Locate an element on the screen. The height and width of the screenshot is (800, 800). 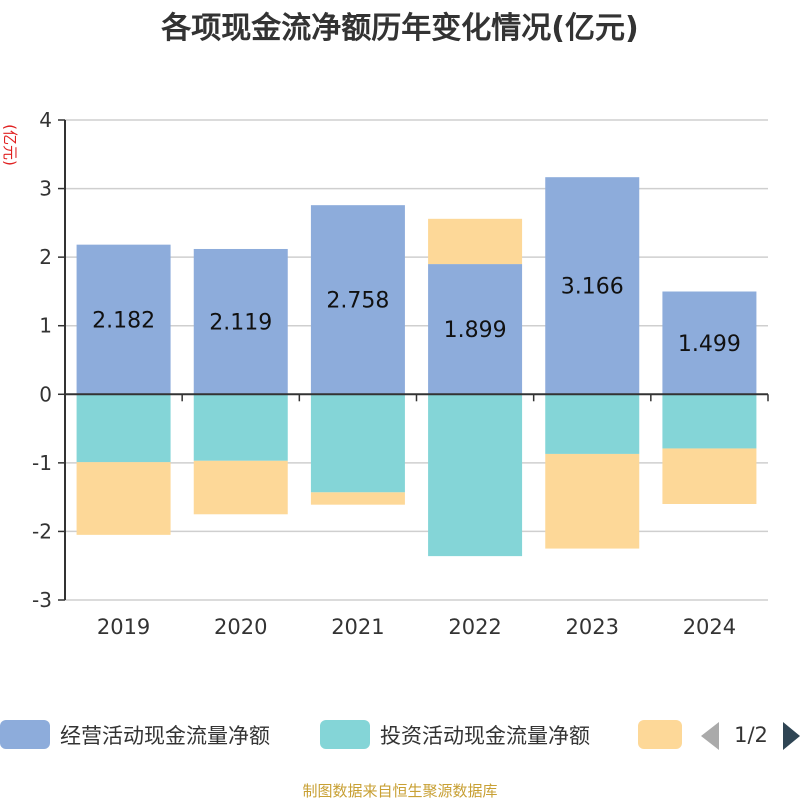
y-tick-label: 0 is located at coordinates (45, 394).